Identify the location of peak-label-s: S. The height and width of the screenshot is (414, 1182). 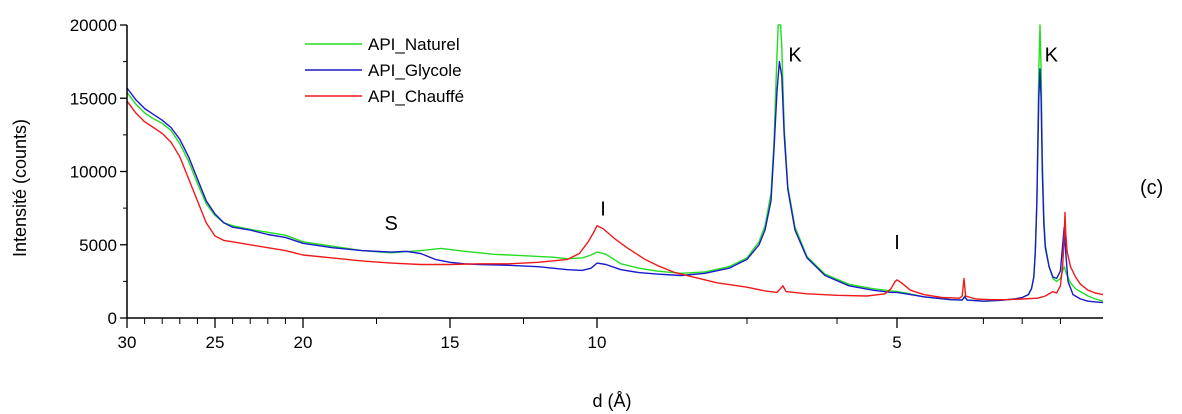
(391, 224).